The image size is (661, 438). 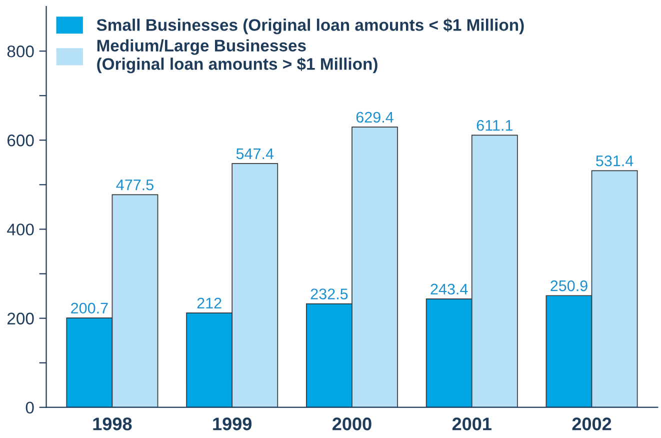 I want to click on data-label: 547.4, so click(x=255, y=154).